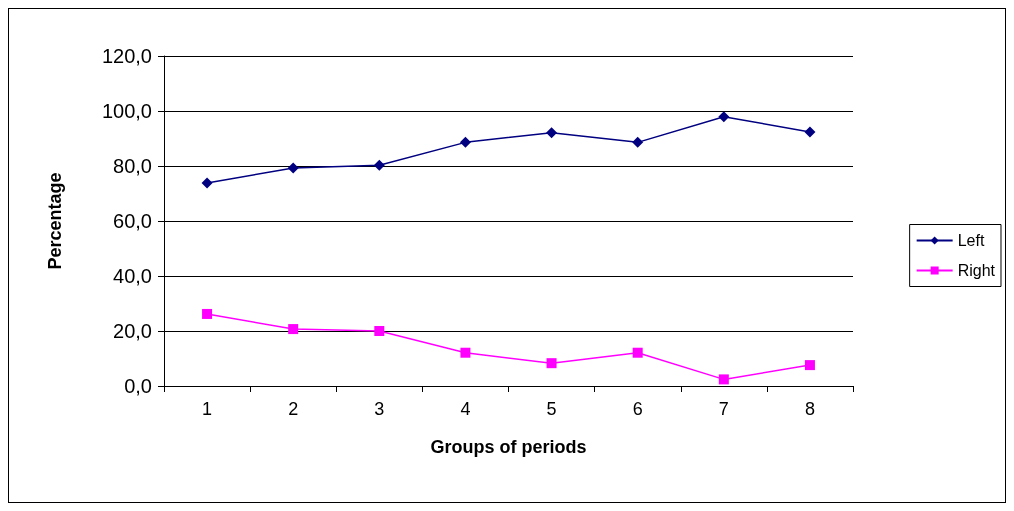 This screenshot has width=1014, height=511. What do you see at coordinates (971, 240) in the screenshot?
I see `legend-label: Left` at bounding box center [971, 240].